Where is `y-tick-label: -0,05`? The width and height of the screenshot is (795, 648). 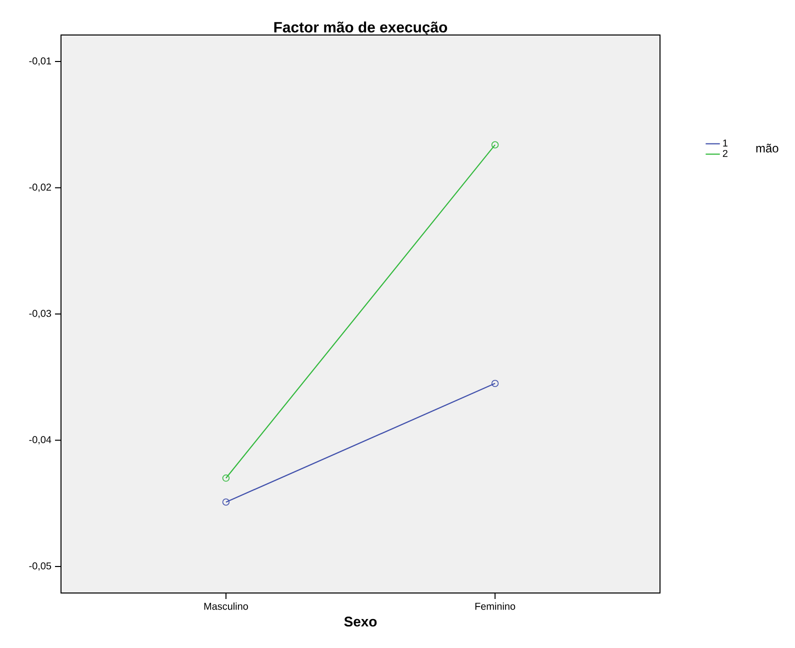
y-tick-label: -0,05 is located at coordinates (40, 566).